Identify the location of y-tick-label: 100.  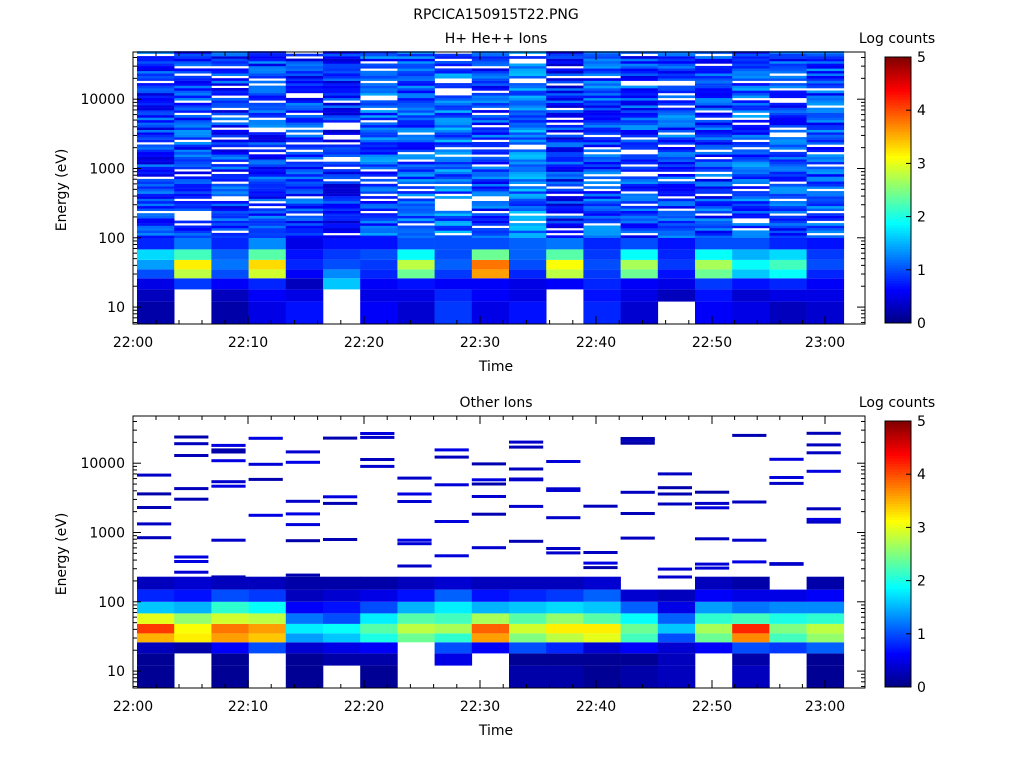
(111, 603).